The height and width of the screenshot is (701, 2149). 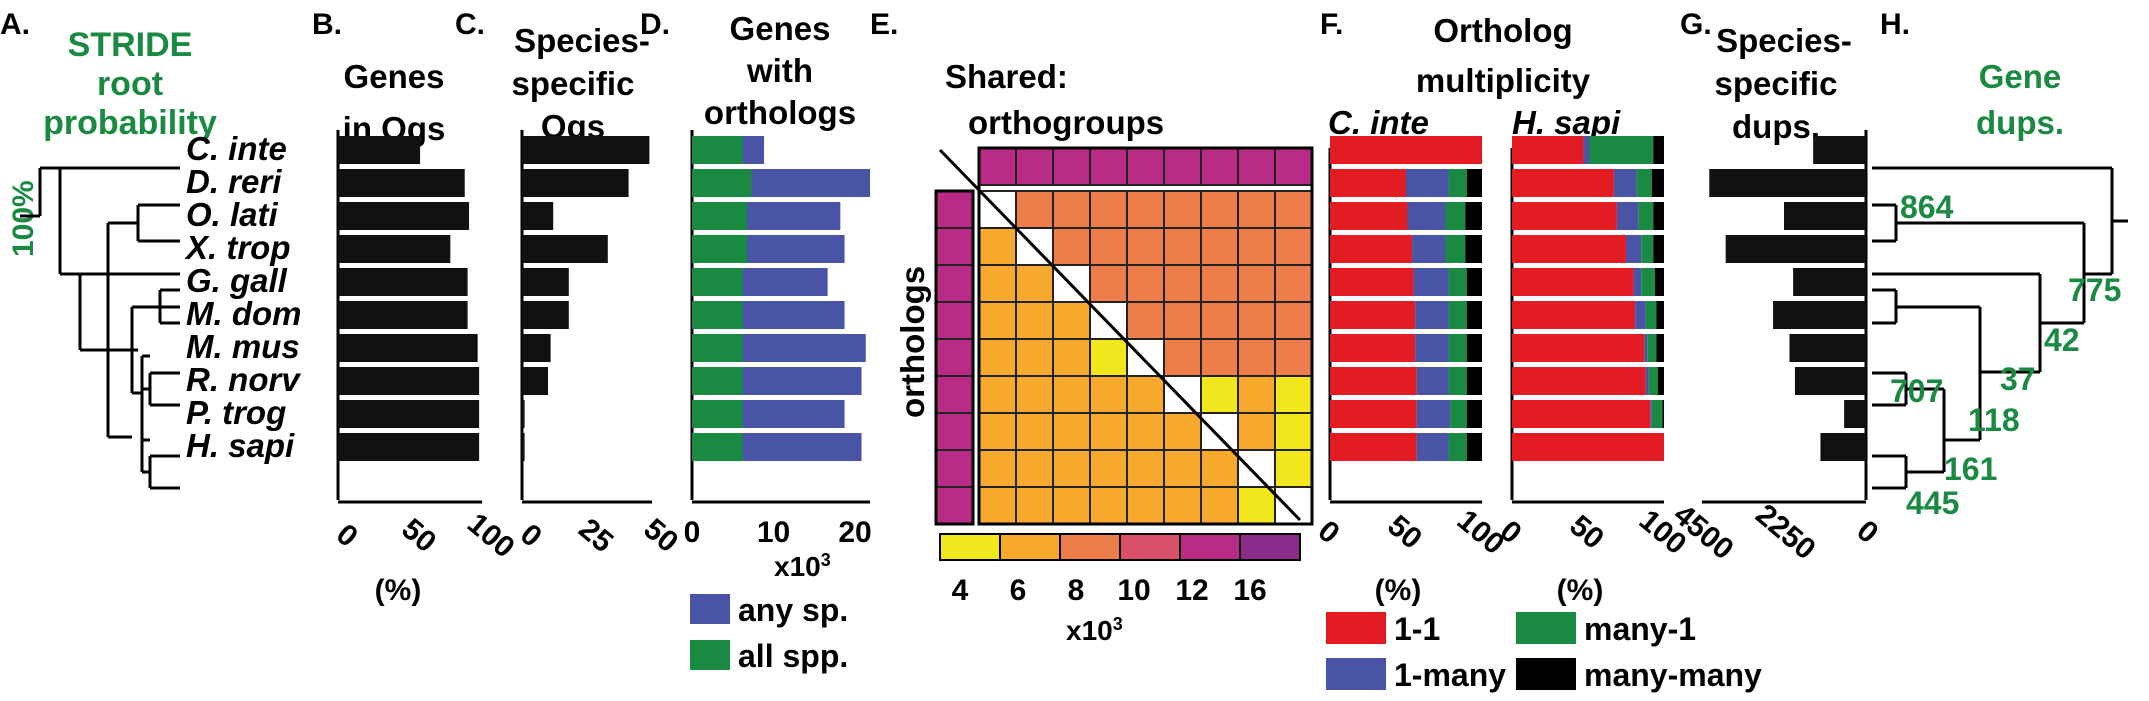 I want to click on panel-f-left-seg-1-many-x-trop, so click(x=1429, y=249).